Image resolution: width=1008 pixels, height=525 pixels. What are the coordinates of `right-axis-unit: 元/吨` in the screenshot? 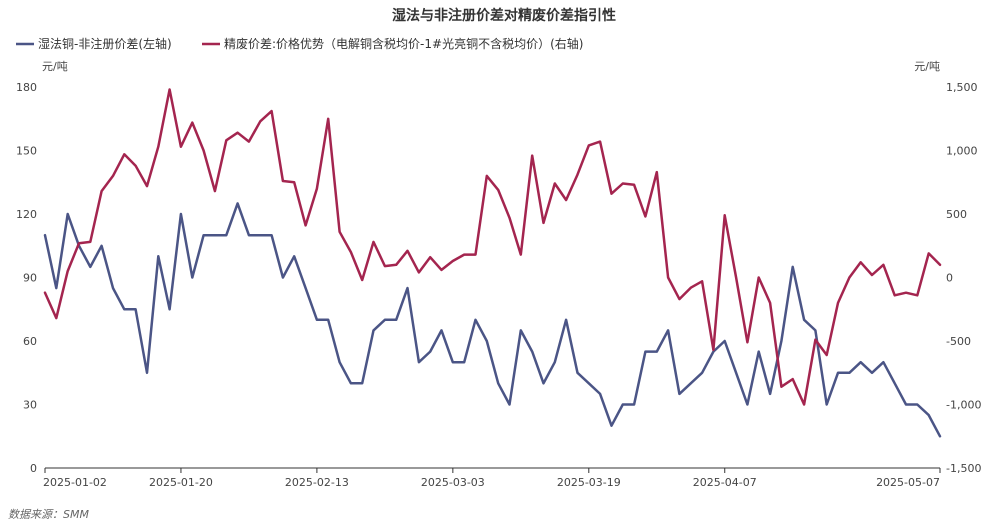 It's located at (927, 66).